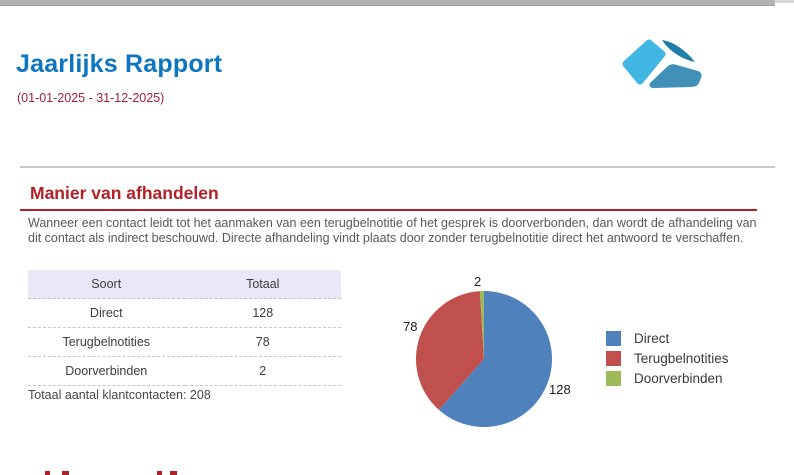  Describe the element at coordinates (262, 313) in the screenshot. I see `cell-totaal: 128` at that location.